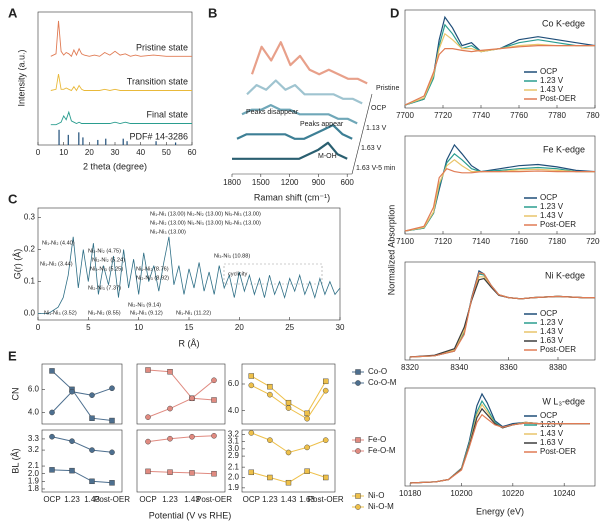 This screenshot has width=600, height=524. What do you see at coordinates (443, 241) in the screenshot?
I see `x-tick-label: 7120` at bounding box center [443, 241].